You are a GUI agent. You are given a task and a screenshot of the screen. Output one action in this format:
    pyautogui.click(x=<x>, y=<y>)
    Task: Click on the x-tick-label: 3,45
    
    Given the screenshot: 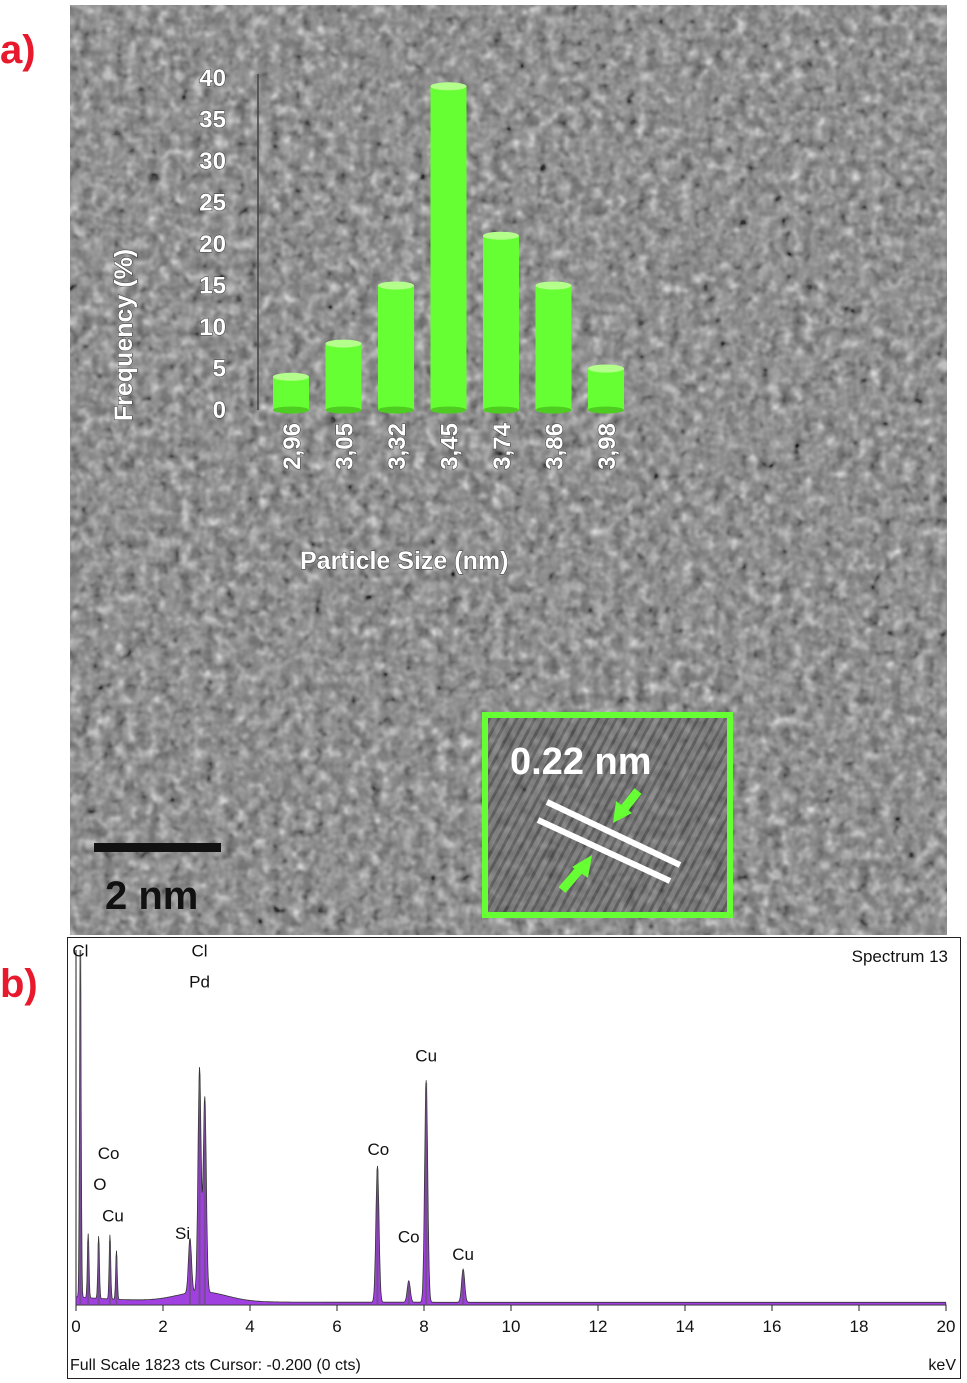 What is the action you would take?
    pyautogui.click(x=450, y=446)
    